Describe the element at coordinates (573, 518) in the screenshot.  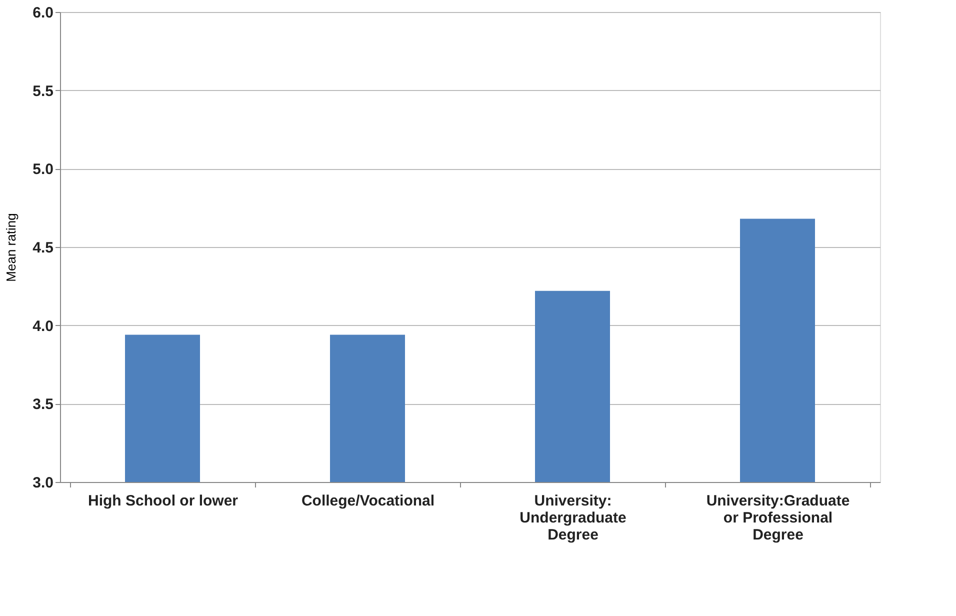
I see `x-tick-label: University: Undergraduate Degree` at that location.